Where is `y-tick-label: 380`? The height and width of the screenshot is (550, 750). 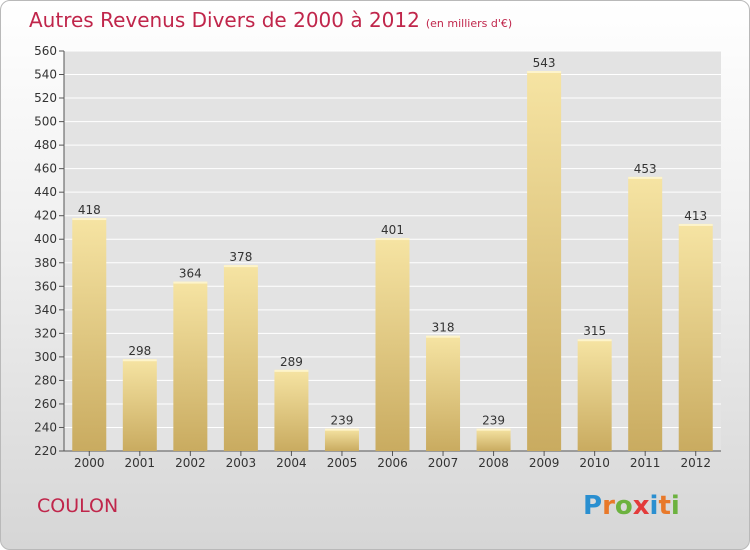 y-tick-label: 380 is located at coordinates (45, 263).